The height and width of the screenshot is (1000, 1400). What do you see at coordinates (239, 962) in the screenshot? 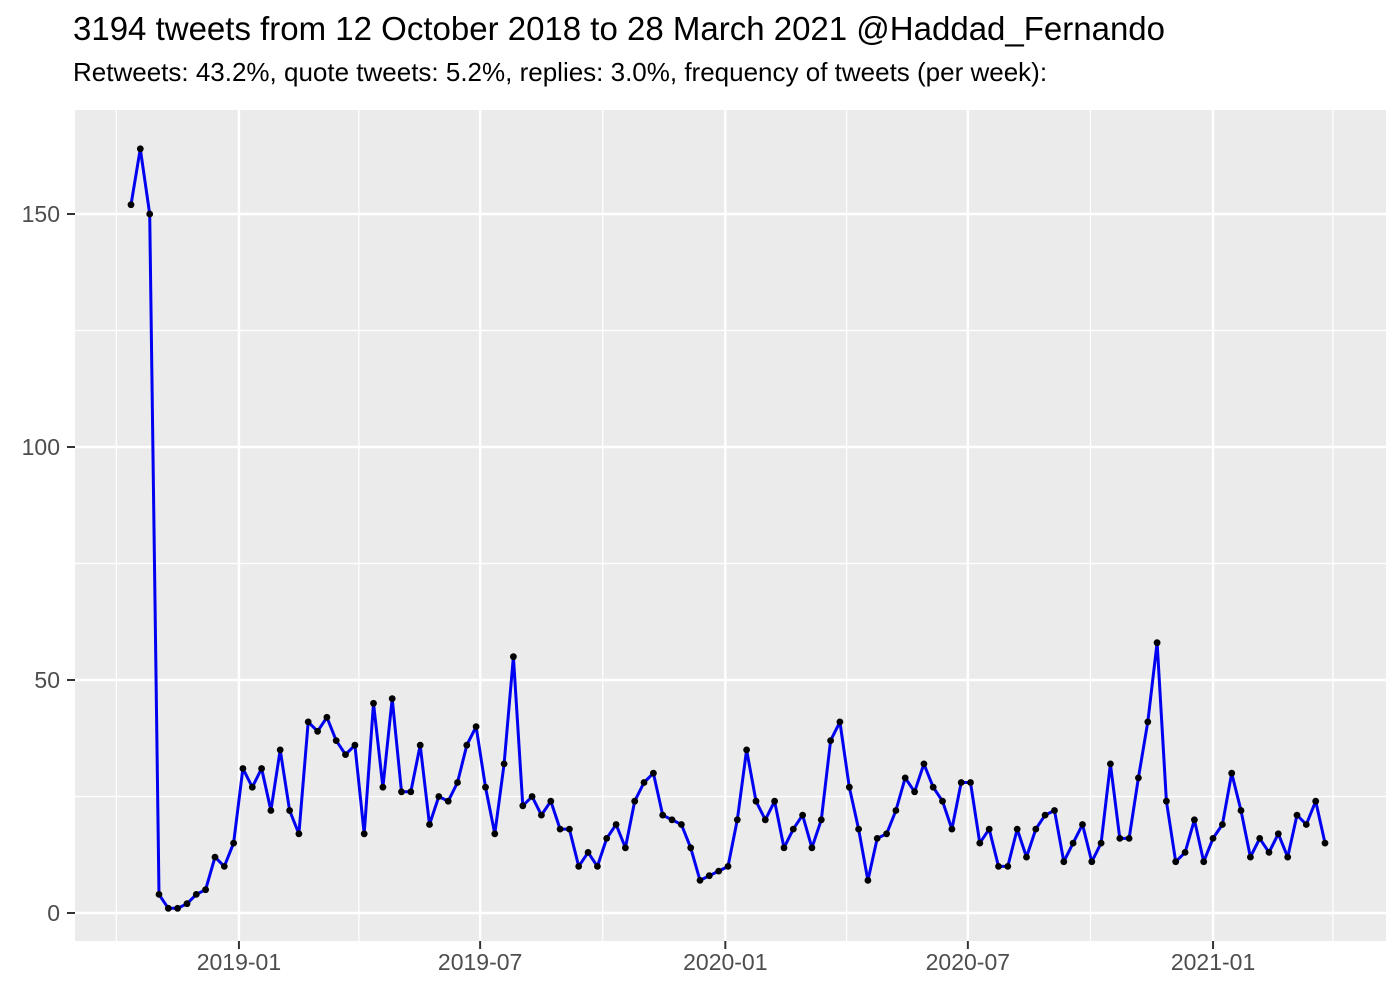
I see `x-tick-label: 2019-01` at bounding box center [239, 962].